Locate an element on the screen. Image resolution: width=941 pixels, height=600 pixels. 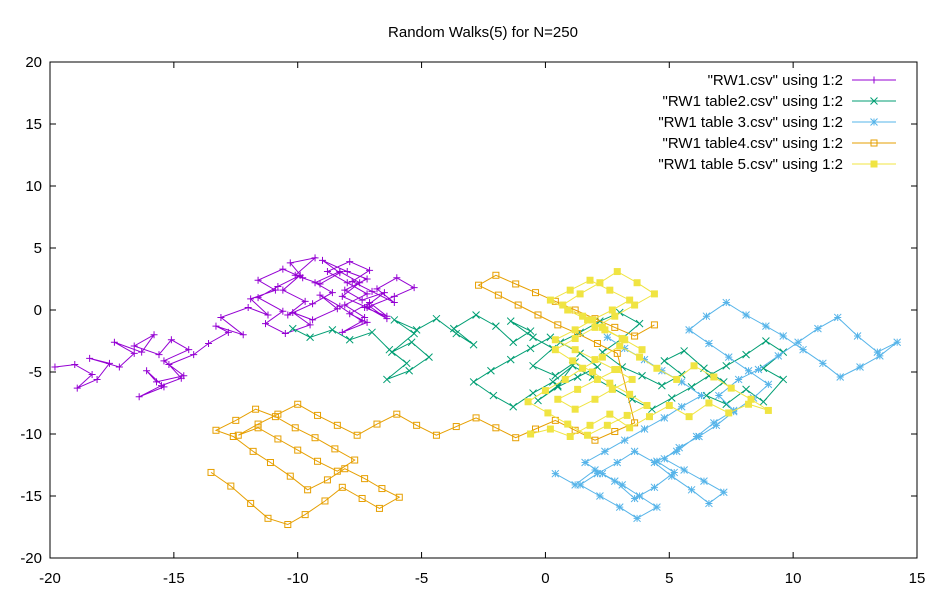
y-tick-label: 5 is located at coordinates (38, 248).